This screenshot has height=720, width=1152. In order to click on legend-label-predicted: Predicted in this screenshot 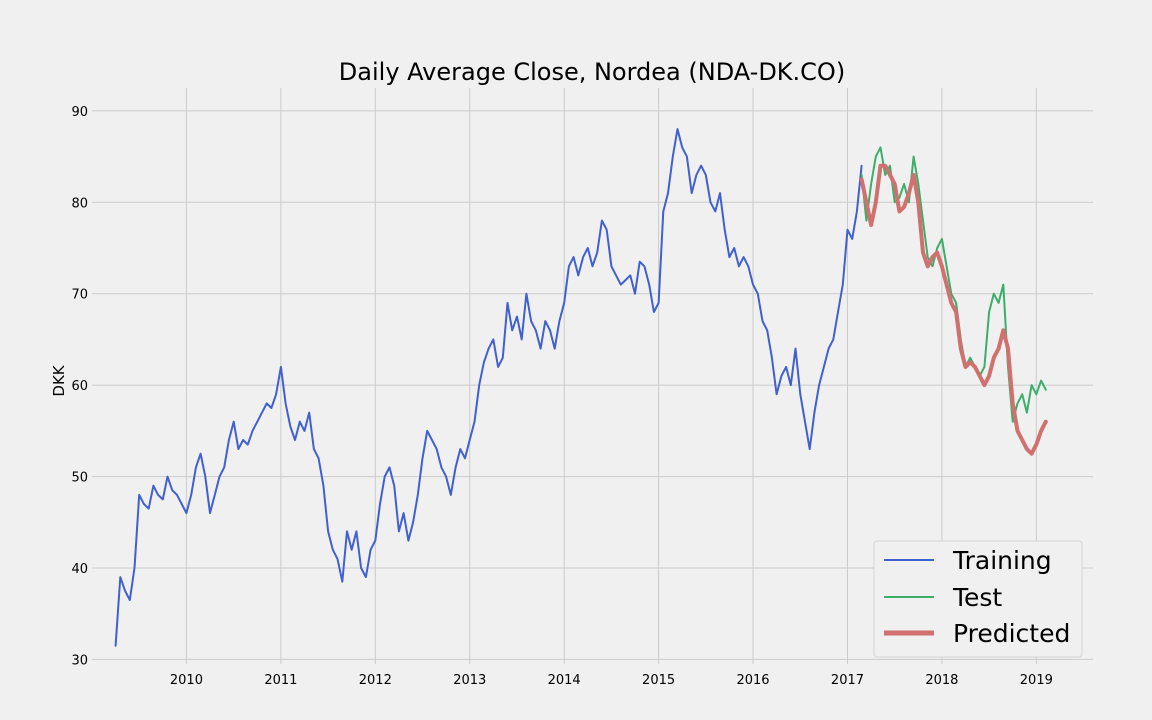, I will do `click(1011, 633)`.